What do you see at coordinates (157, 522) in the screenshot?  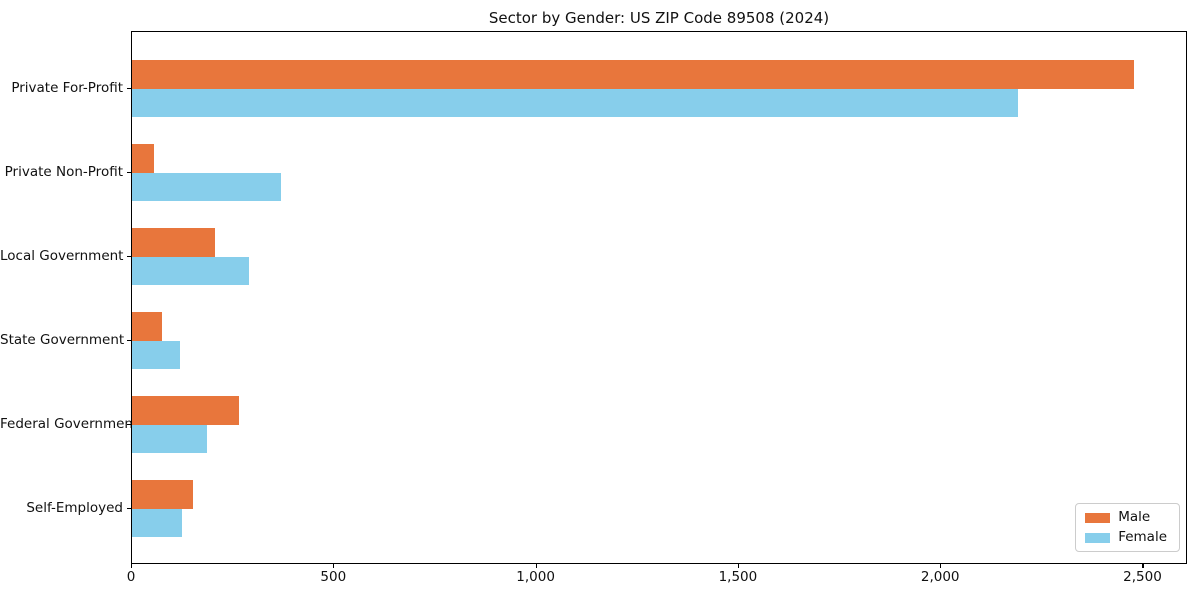 I see `bar-female-self-employed` at bounding box center [157, 522].